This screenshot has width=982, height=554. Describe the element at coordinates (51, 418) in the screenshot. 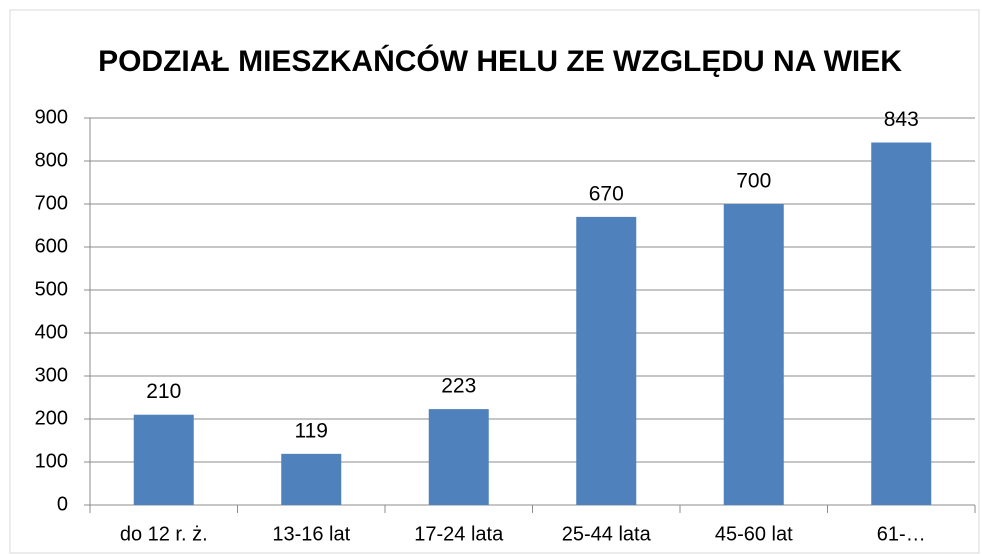

I see `y-tick-label: 200` at that location.